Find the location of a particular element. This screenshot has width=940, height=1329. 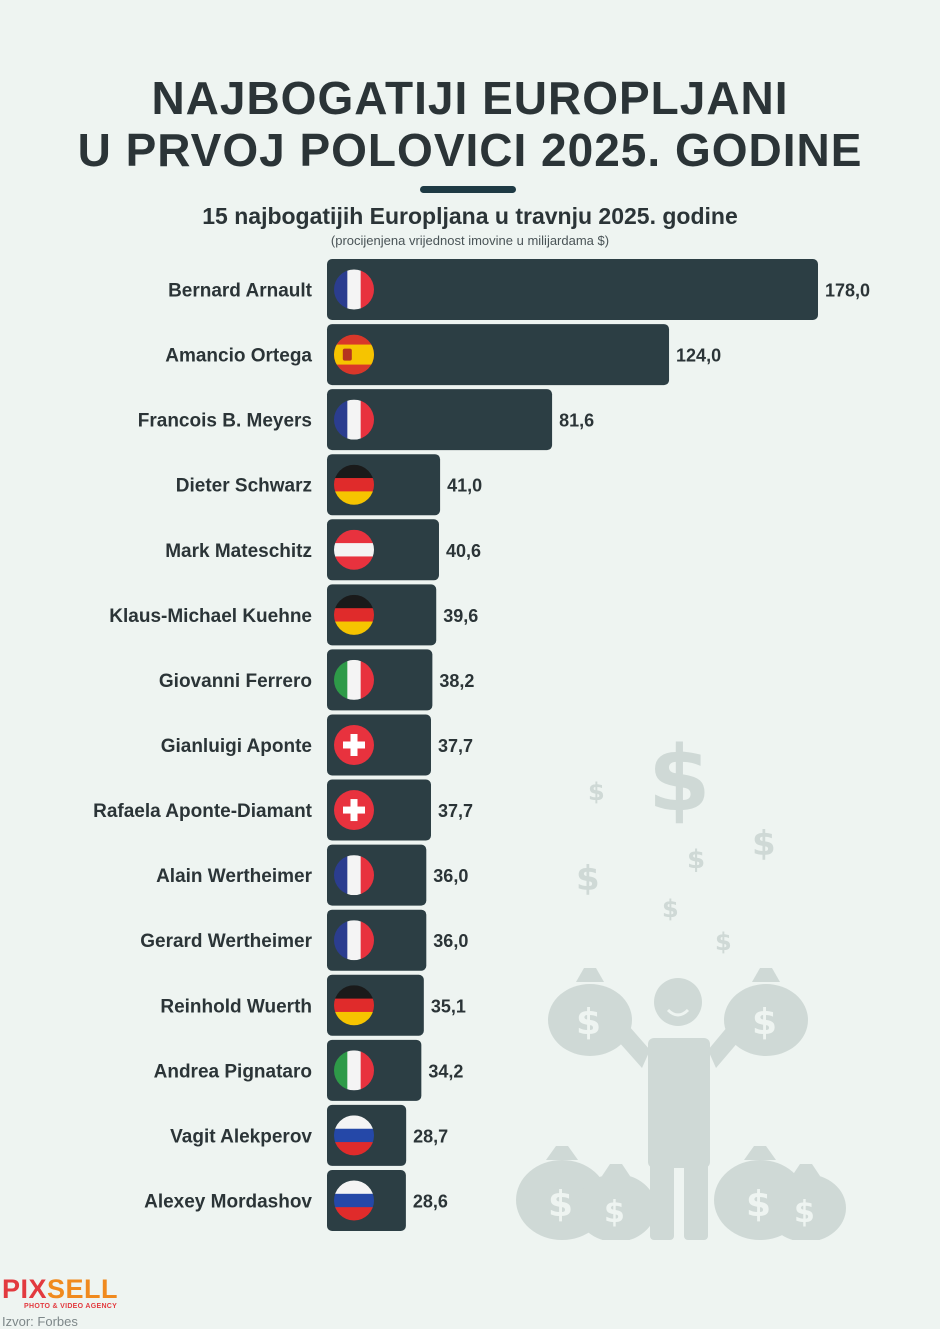

data-label: 39,6 is located at coordinates (460, 616).